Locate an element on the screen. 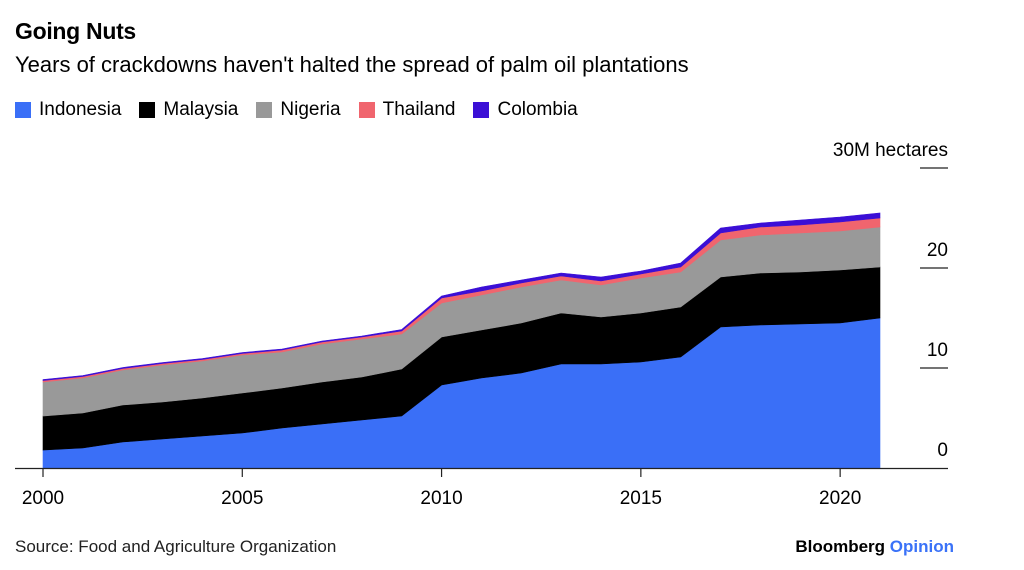  y-tick-label: 20 is located at coordinates (937, 250).